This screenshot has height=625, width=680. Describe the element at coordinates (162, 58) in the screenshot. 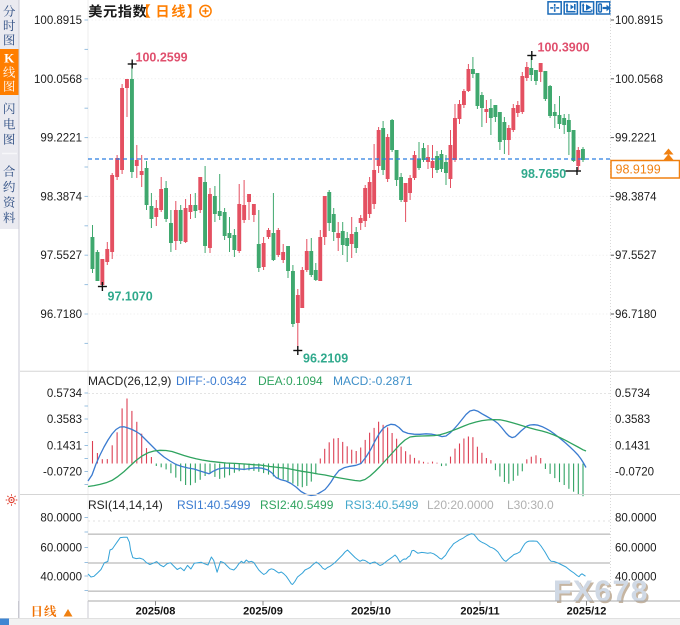

I see `svg-text: 100.2599` at that location.